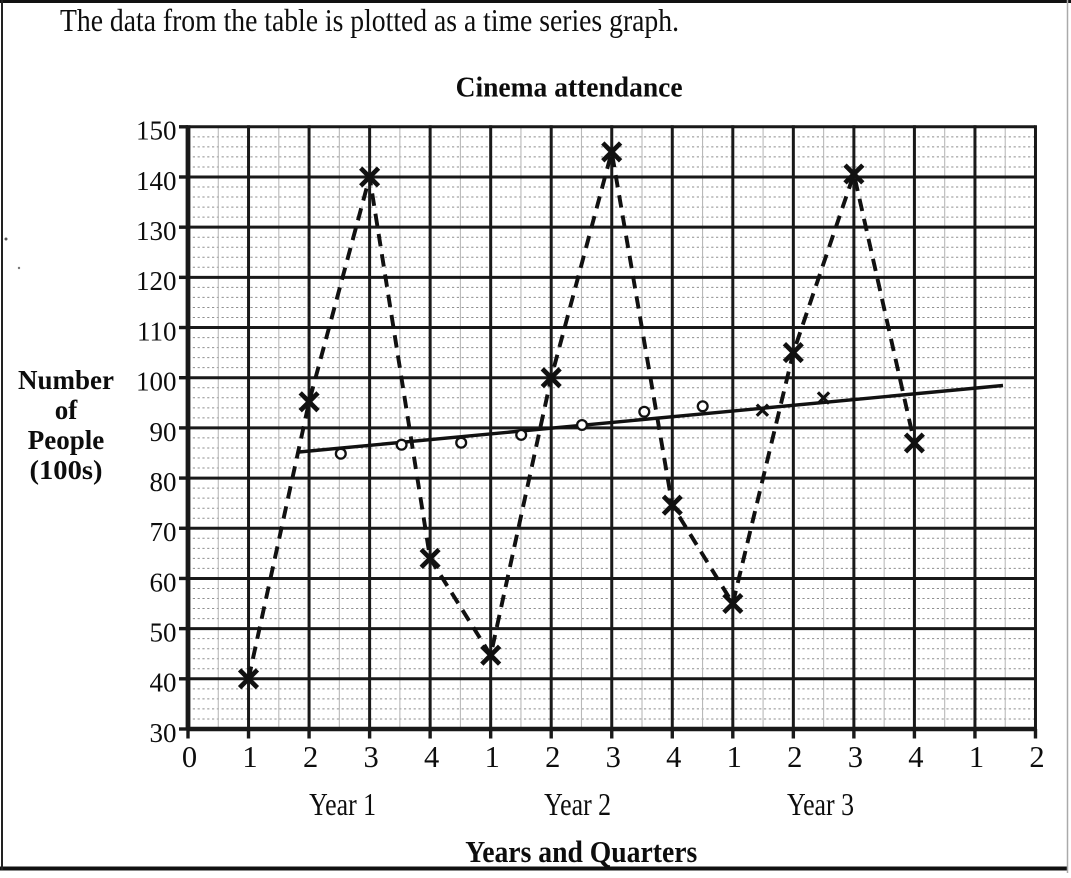 The image size is (1071, 878). I want to click on svg-text: 50, so click(163, 633).